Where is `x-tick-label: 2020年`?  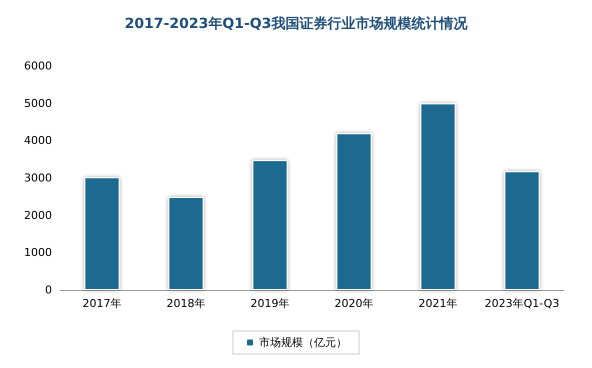
x-tick-label: 2020年 is located at coordinates (354, 303).